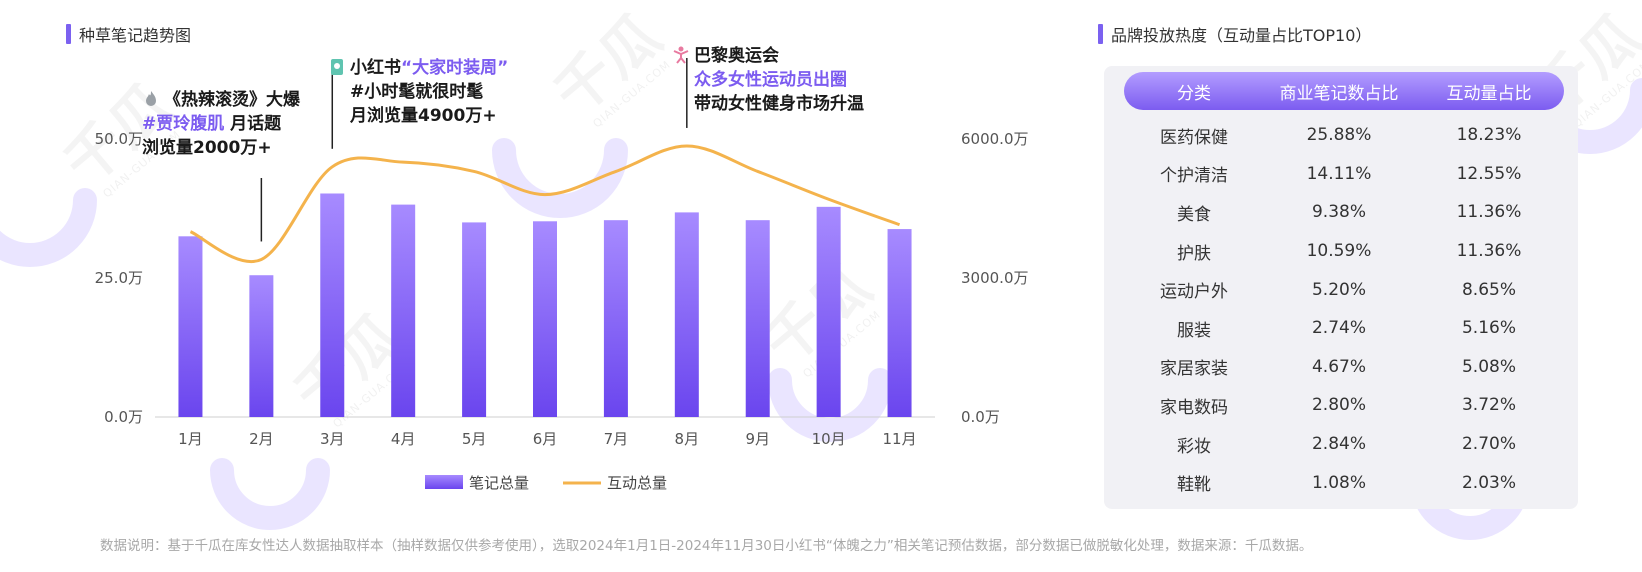 Image resolution: width=1642 pixels, height=572 pixels. I want to click on annotation-olympics: 巴黎奥运会 众多女性运动员出圈 带动女性健身市场升温, so click(768, 80).